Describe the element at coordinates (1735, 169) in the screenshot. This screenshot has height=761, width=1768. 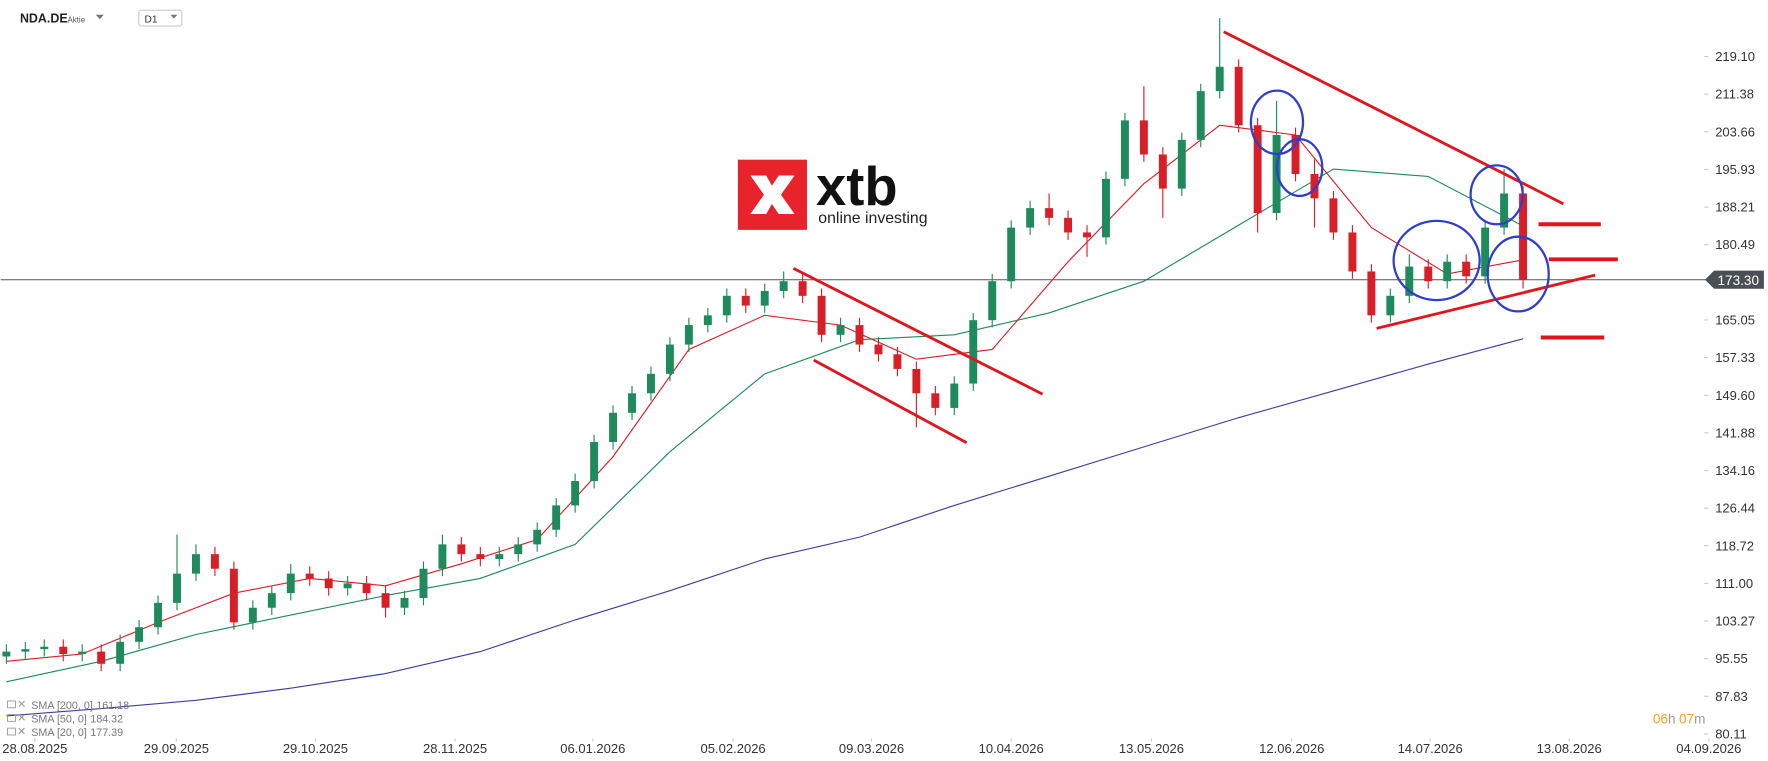
I see `y-tick-label: 195.93` at that location.